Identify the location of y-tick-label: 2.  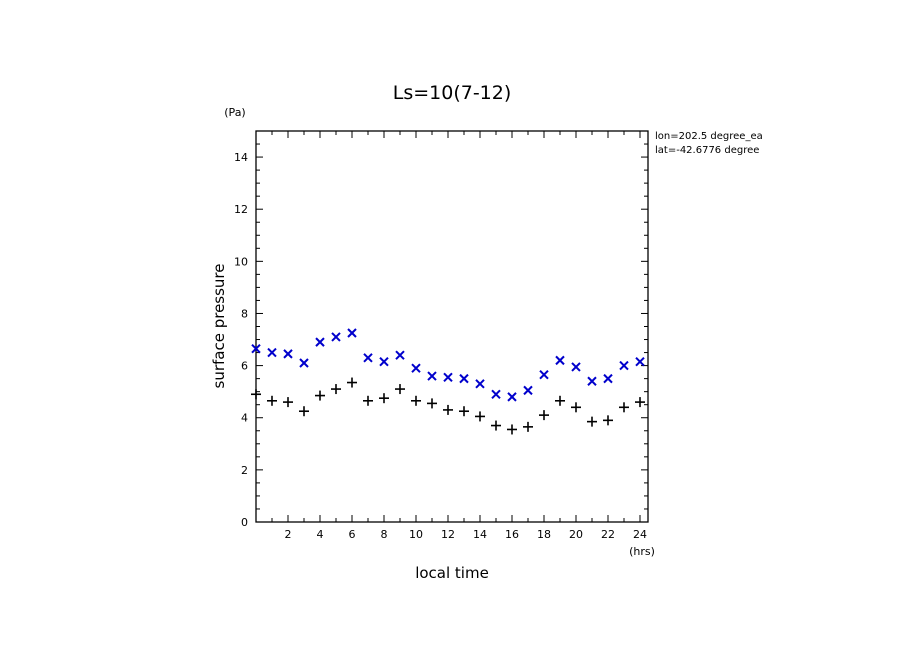
(244, 470).